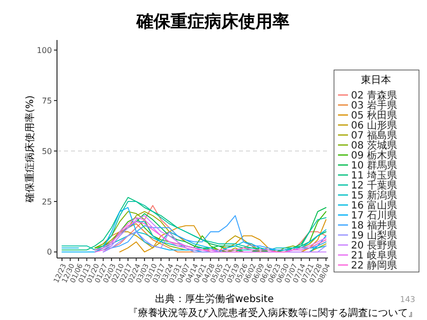 The image size is (427, 320). I want to click on source-note: 出典：厚生労働省website, so click(214, 299).